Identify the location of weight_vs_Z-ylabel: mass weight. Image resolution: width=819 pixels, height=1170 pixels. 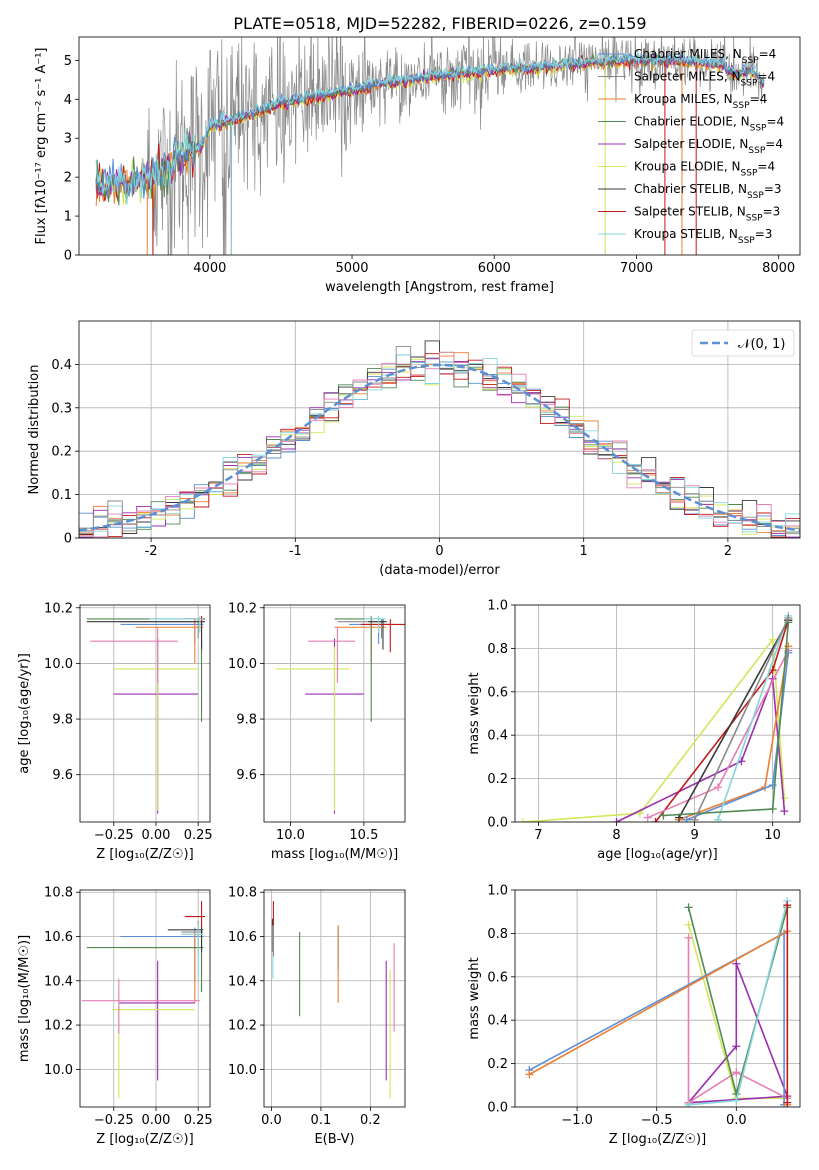
(474, 998).